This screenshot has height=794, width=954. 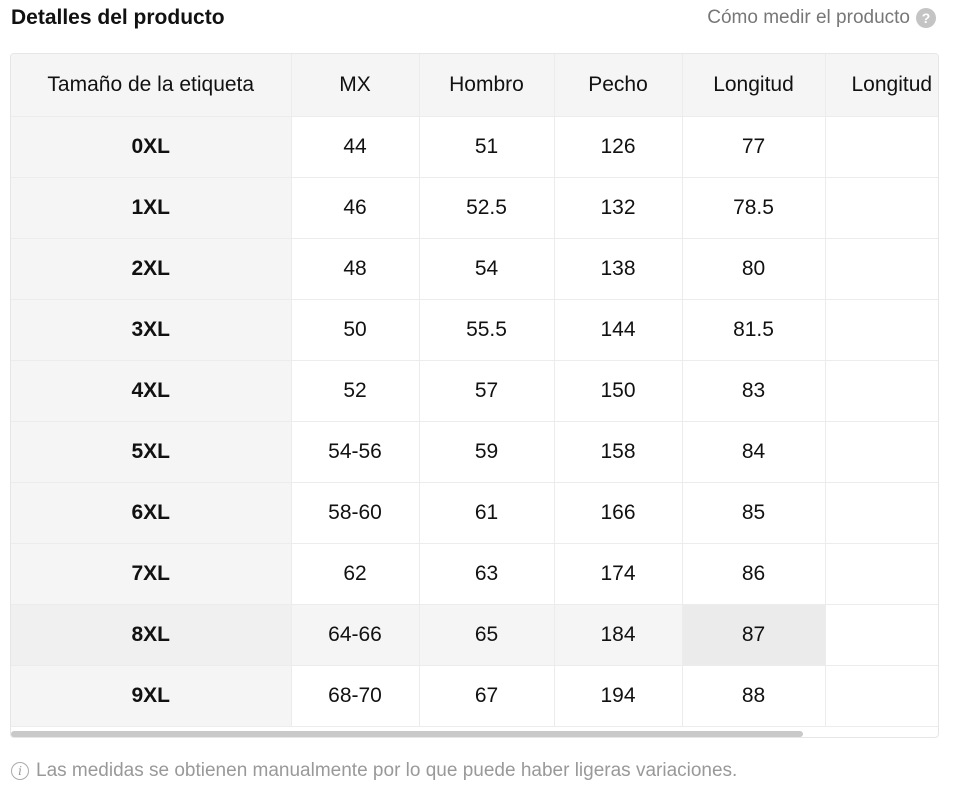 What do you see at coordinates (618, 147) in the screenshot?
I see `table-cell: 126` at bounding box center [618, 147].